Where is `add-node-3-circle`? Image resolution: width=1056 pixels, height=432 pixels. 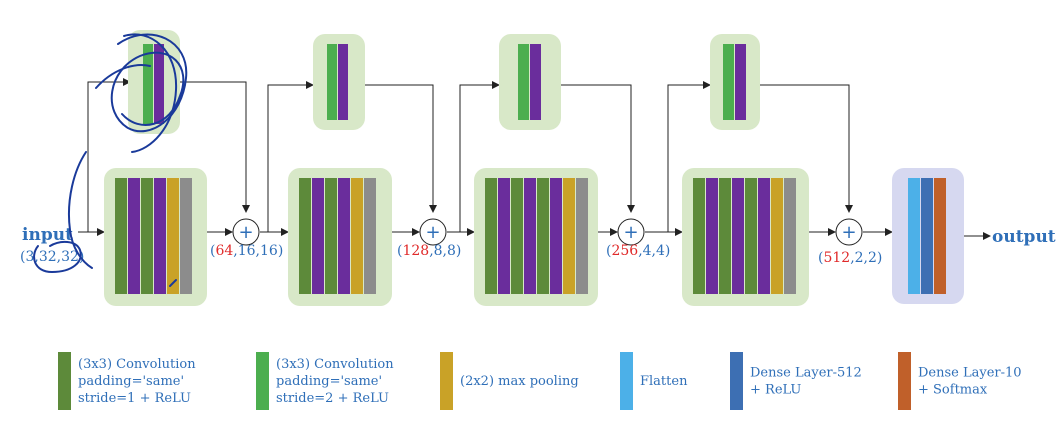
add-node-3-circle is located at coordinates (631, 232).